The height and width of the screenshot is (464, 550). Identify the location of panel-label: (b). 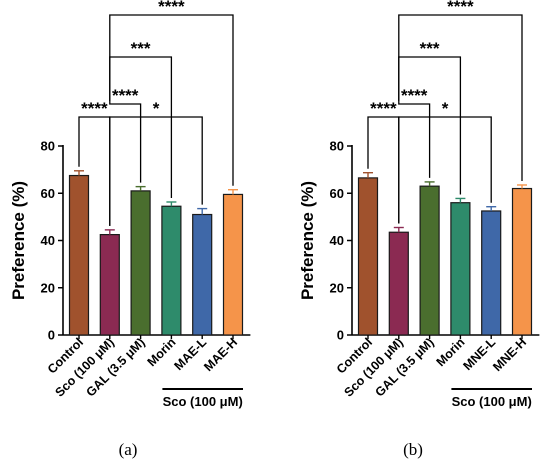
(413, 449).